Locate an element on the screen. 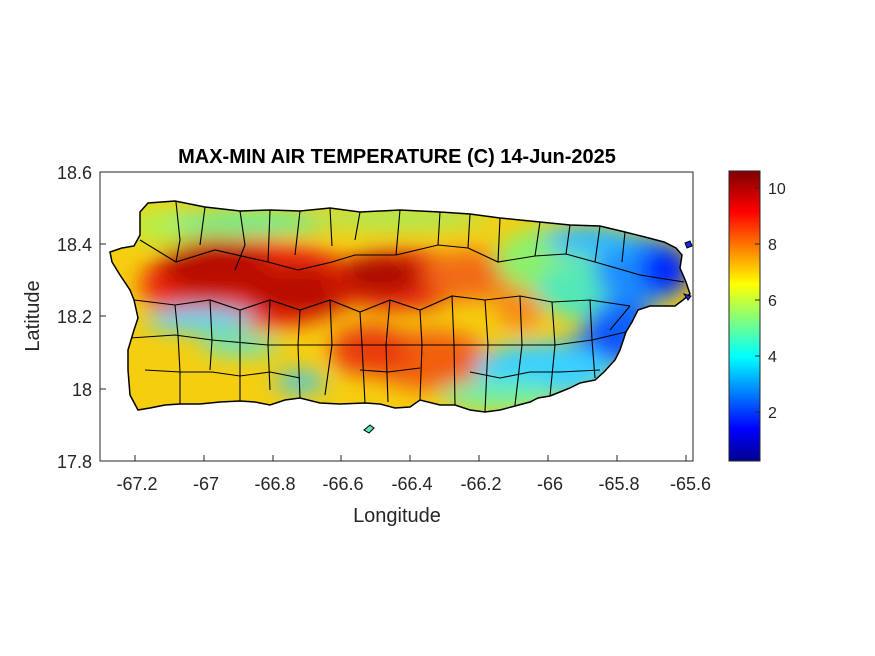 Image resolution: width=875 pixels, height=656 pixels. x-tick-label: -66.8 is located at coordinates (274, 484).